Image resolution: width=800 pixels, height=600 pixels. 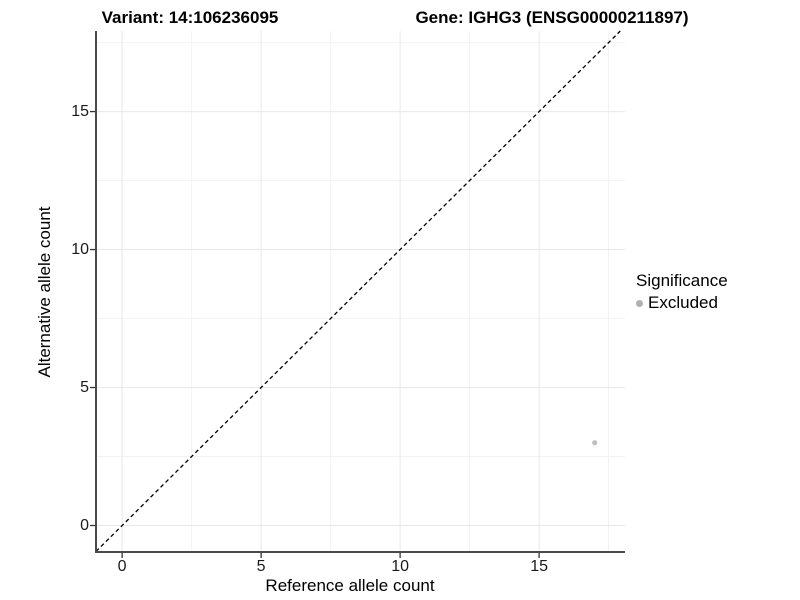 What do you see at coordinates (261, 566) in the screenshot?
I see `x-tick-label-1: 5` at bounding box center [261, 566].